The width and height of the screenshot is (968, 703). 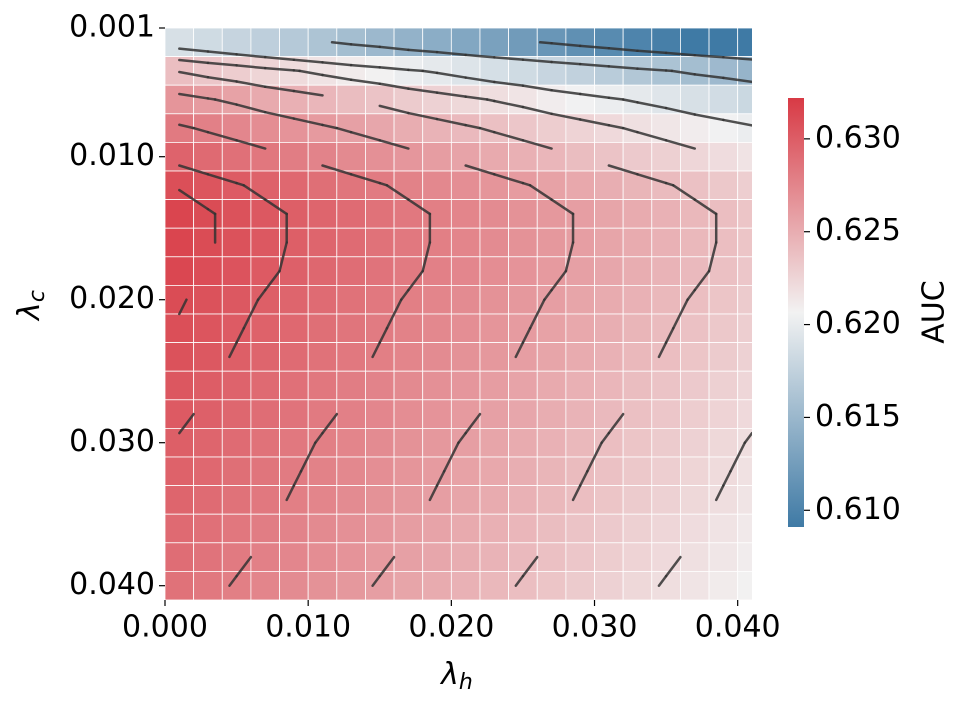 What do you see at coordinates (934, 311) in the screenshot?
I see `colorbar-label: AUC` at bounding box center [934, 311].